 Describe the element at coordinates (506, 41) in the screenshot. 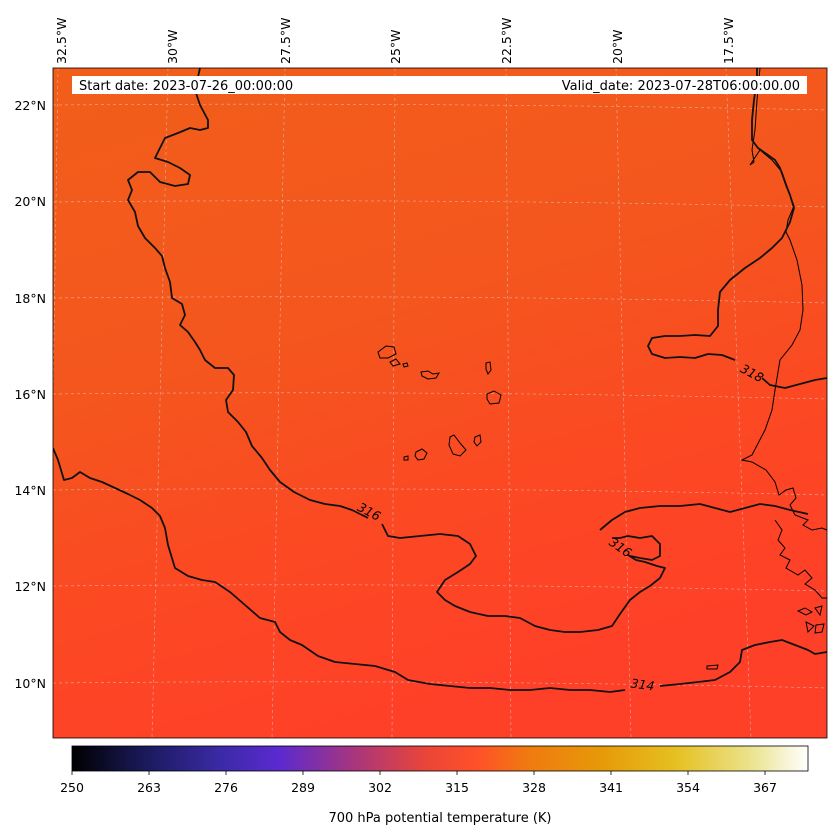

I see `lon-label: 22.5°W` at that location.